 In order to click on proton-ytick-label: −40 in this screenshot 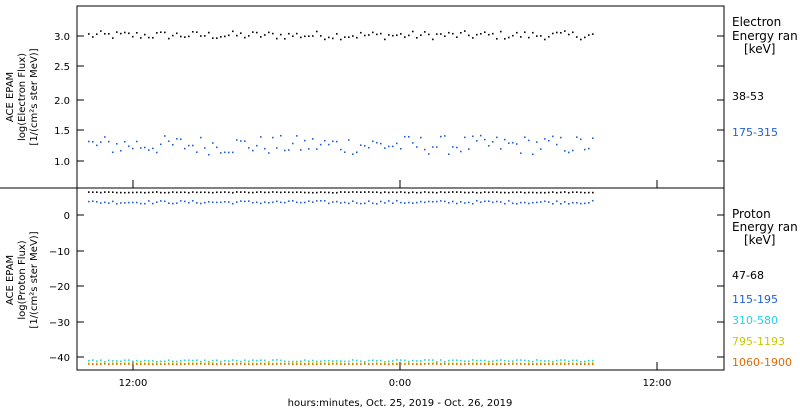, I will do `click(59, 358)`.